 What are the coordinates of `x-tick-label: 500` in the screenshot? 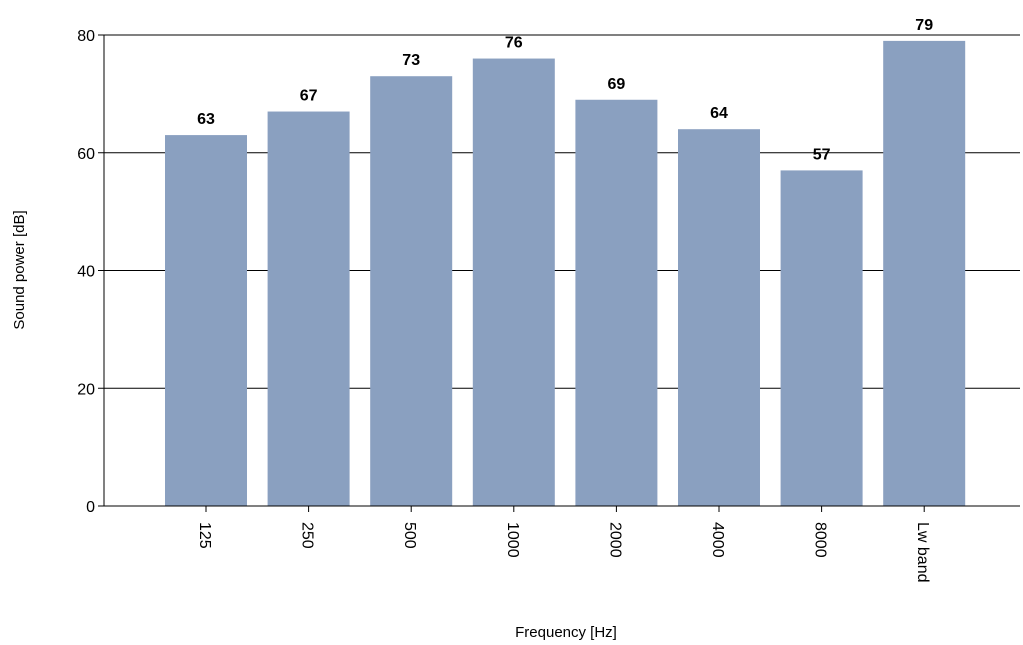 It's located at (409, 535).